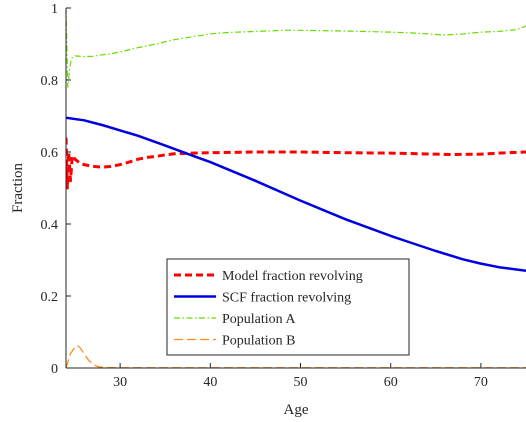 This screenshot has height=422, width=526. Describe the element at coordinates (391, 382) in the screenshot. I see `x-tick-label: 60` at that location.